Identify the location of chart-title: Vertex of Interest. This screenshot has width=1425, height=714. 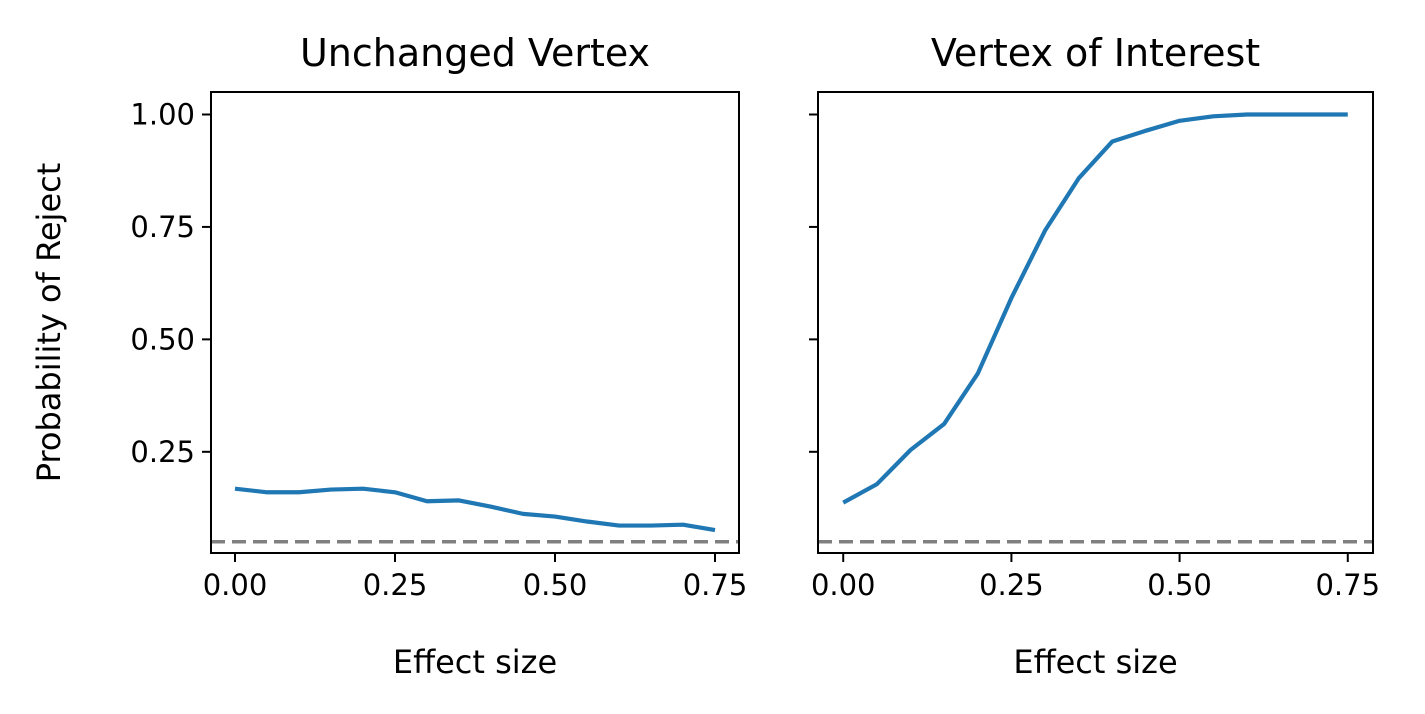
(1095, 53).